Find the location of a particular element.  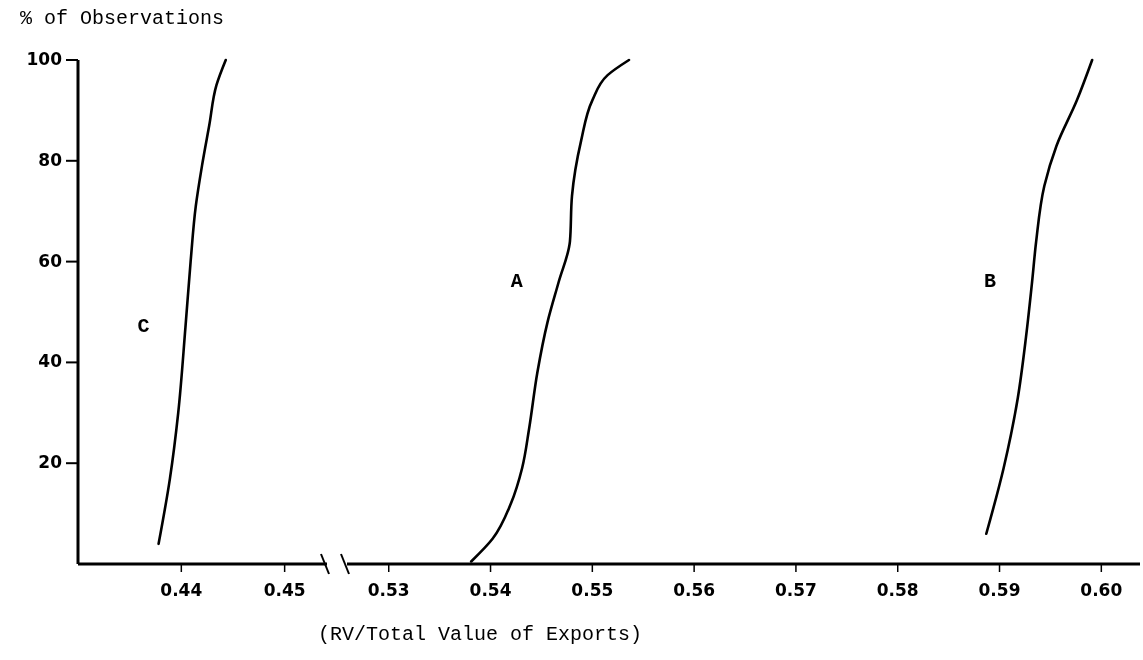

series-label: B is located at coordinates (990, 282).